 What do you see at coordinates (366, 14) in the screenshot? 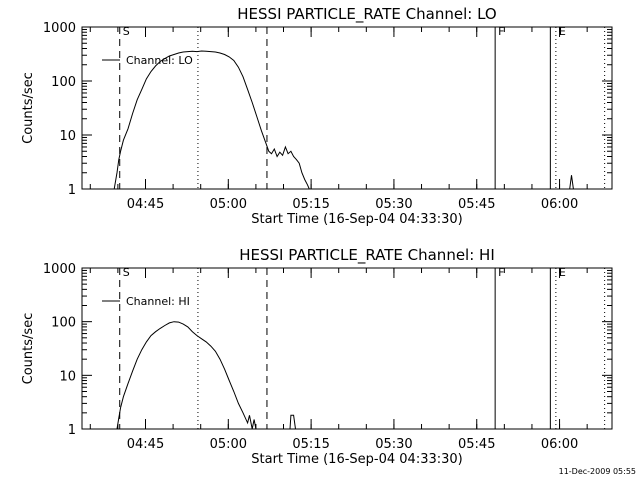
I see `chart-title-0: HESSI PARTICLE_RATE Channel: LO` at bounding box center [366, 14].